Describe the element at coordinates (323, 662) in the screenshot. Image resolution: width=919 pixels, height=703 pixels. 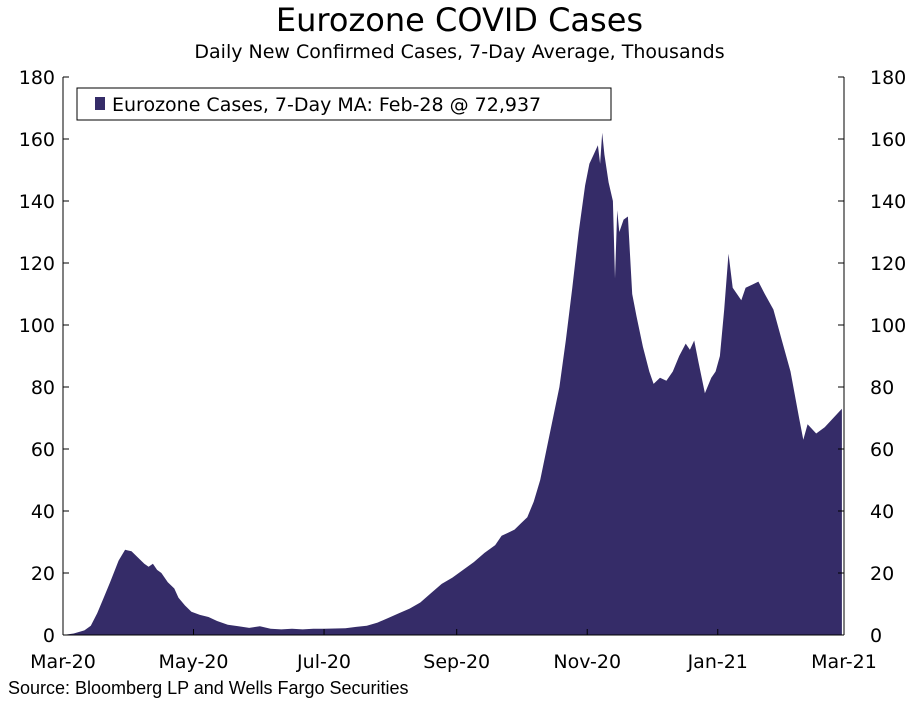
I see `x-tick-label: Jul-20` at that location.